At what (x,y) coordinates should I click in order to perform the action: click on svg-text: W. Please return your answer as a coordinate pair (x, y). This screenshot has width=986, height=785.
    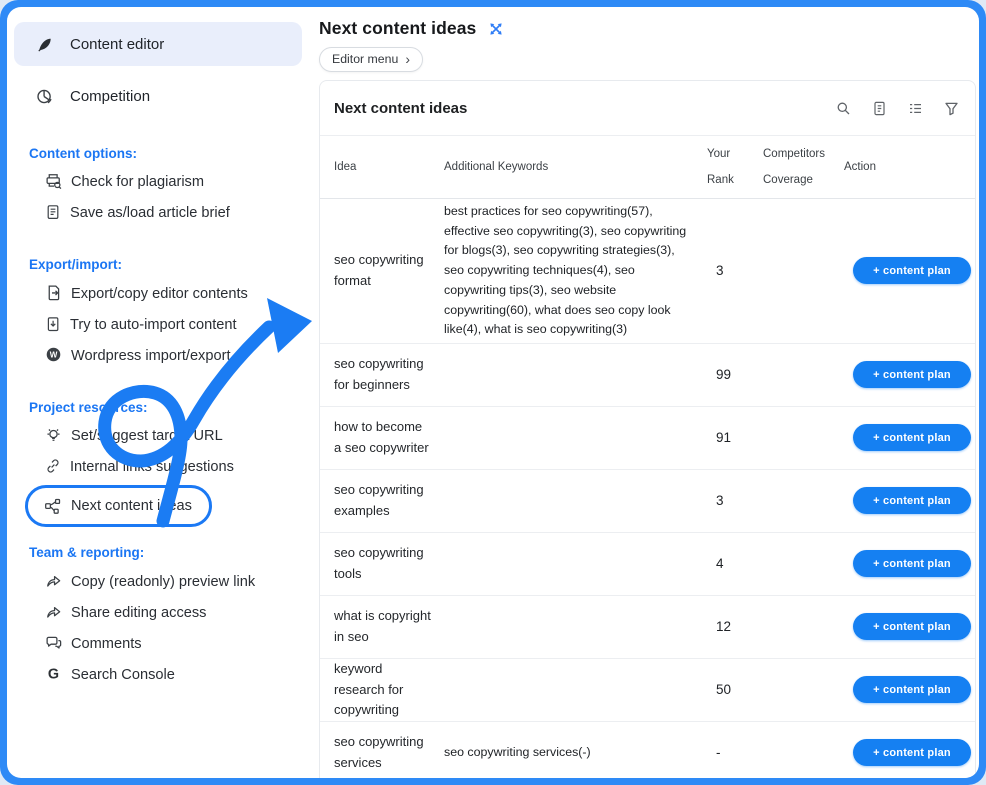
    Looking at the image, I should click on (54, 354).